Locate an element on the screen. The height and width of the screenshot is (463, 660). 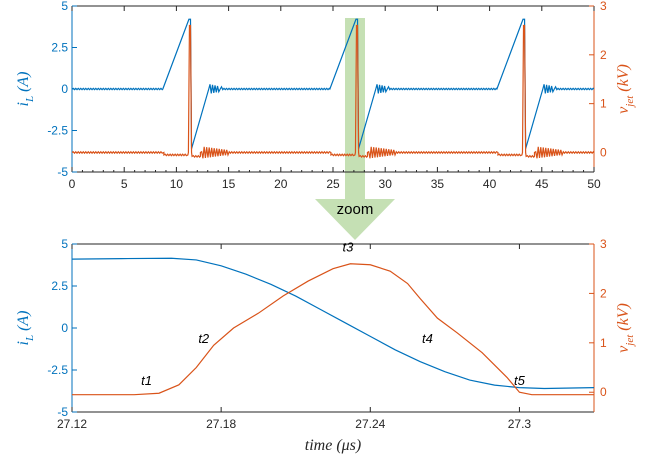
x-tick-label: 15 is located at coordinates (229, 184).